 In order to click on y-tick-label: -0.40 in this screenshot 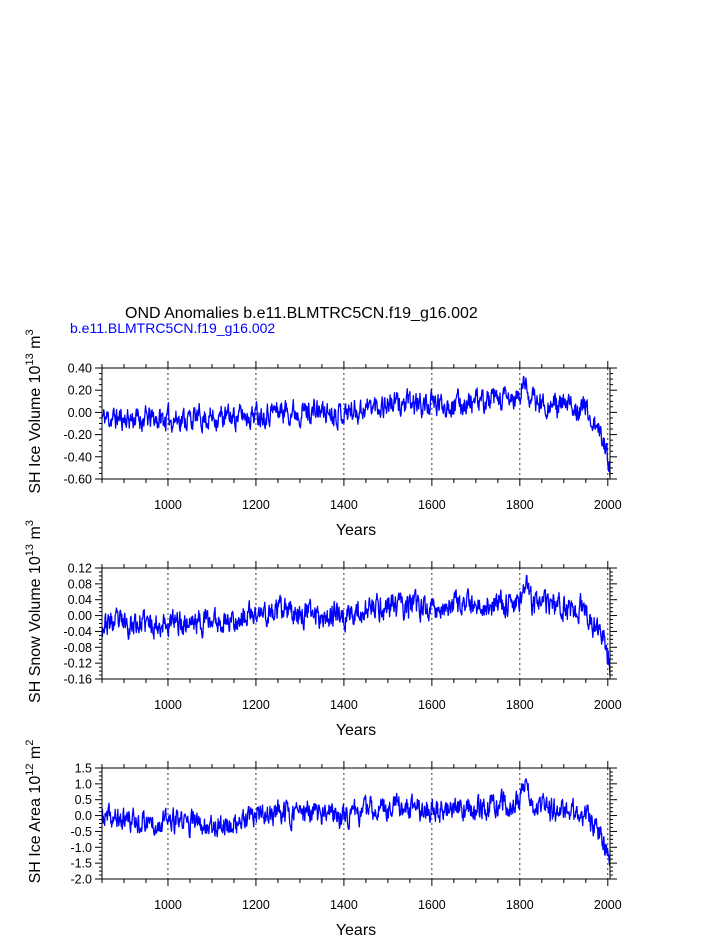, I will do `click(78, 457)`.